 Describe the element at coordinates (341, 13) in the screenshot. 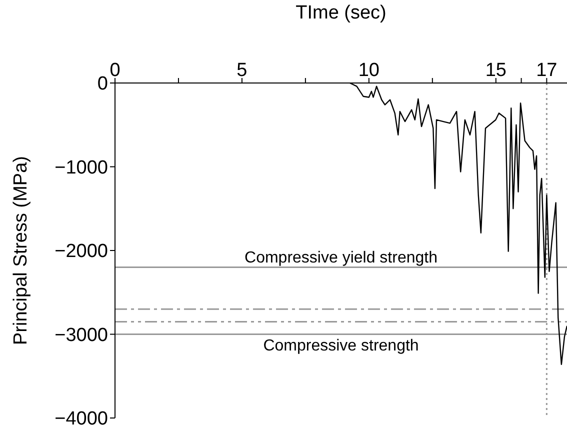

I see `x-axis-title: TIme (sec)` at that location.